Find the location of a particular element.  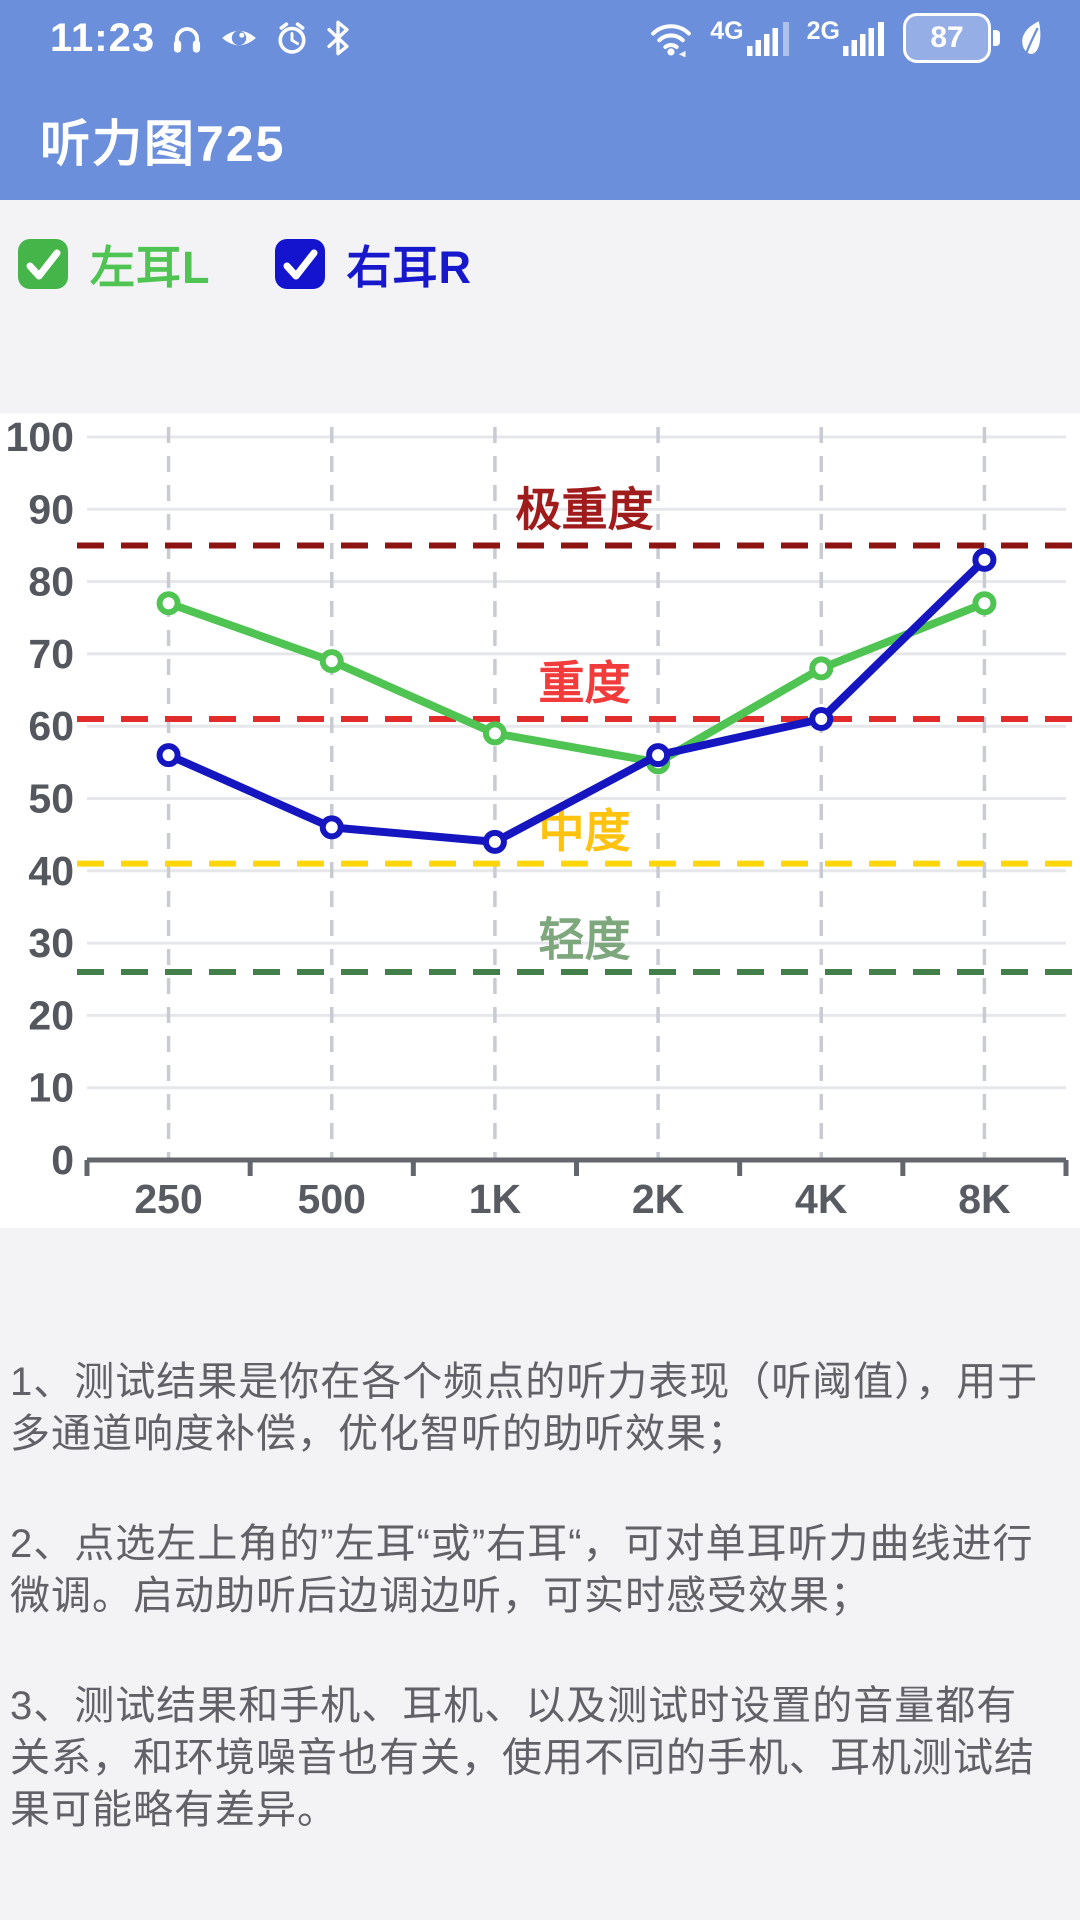

x-axis-tick-label: 250 is located at coordinates (168, 1199).